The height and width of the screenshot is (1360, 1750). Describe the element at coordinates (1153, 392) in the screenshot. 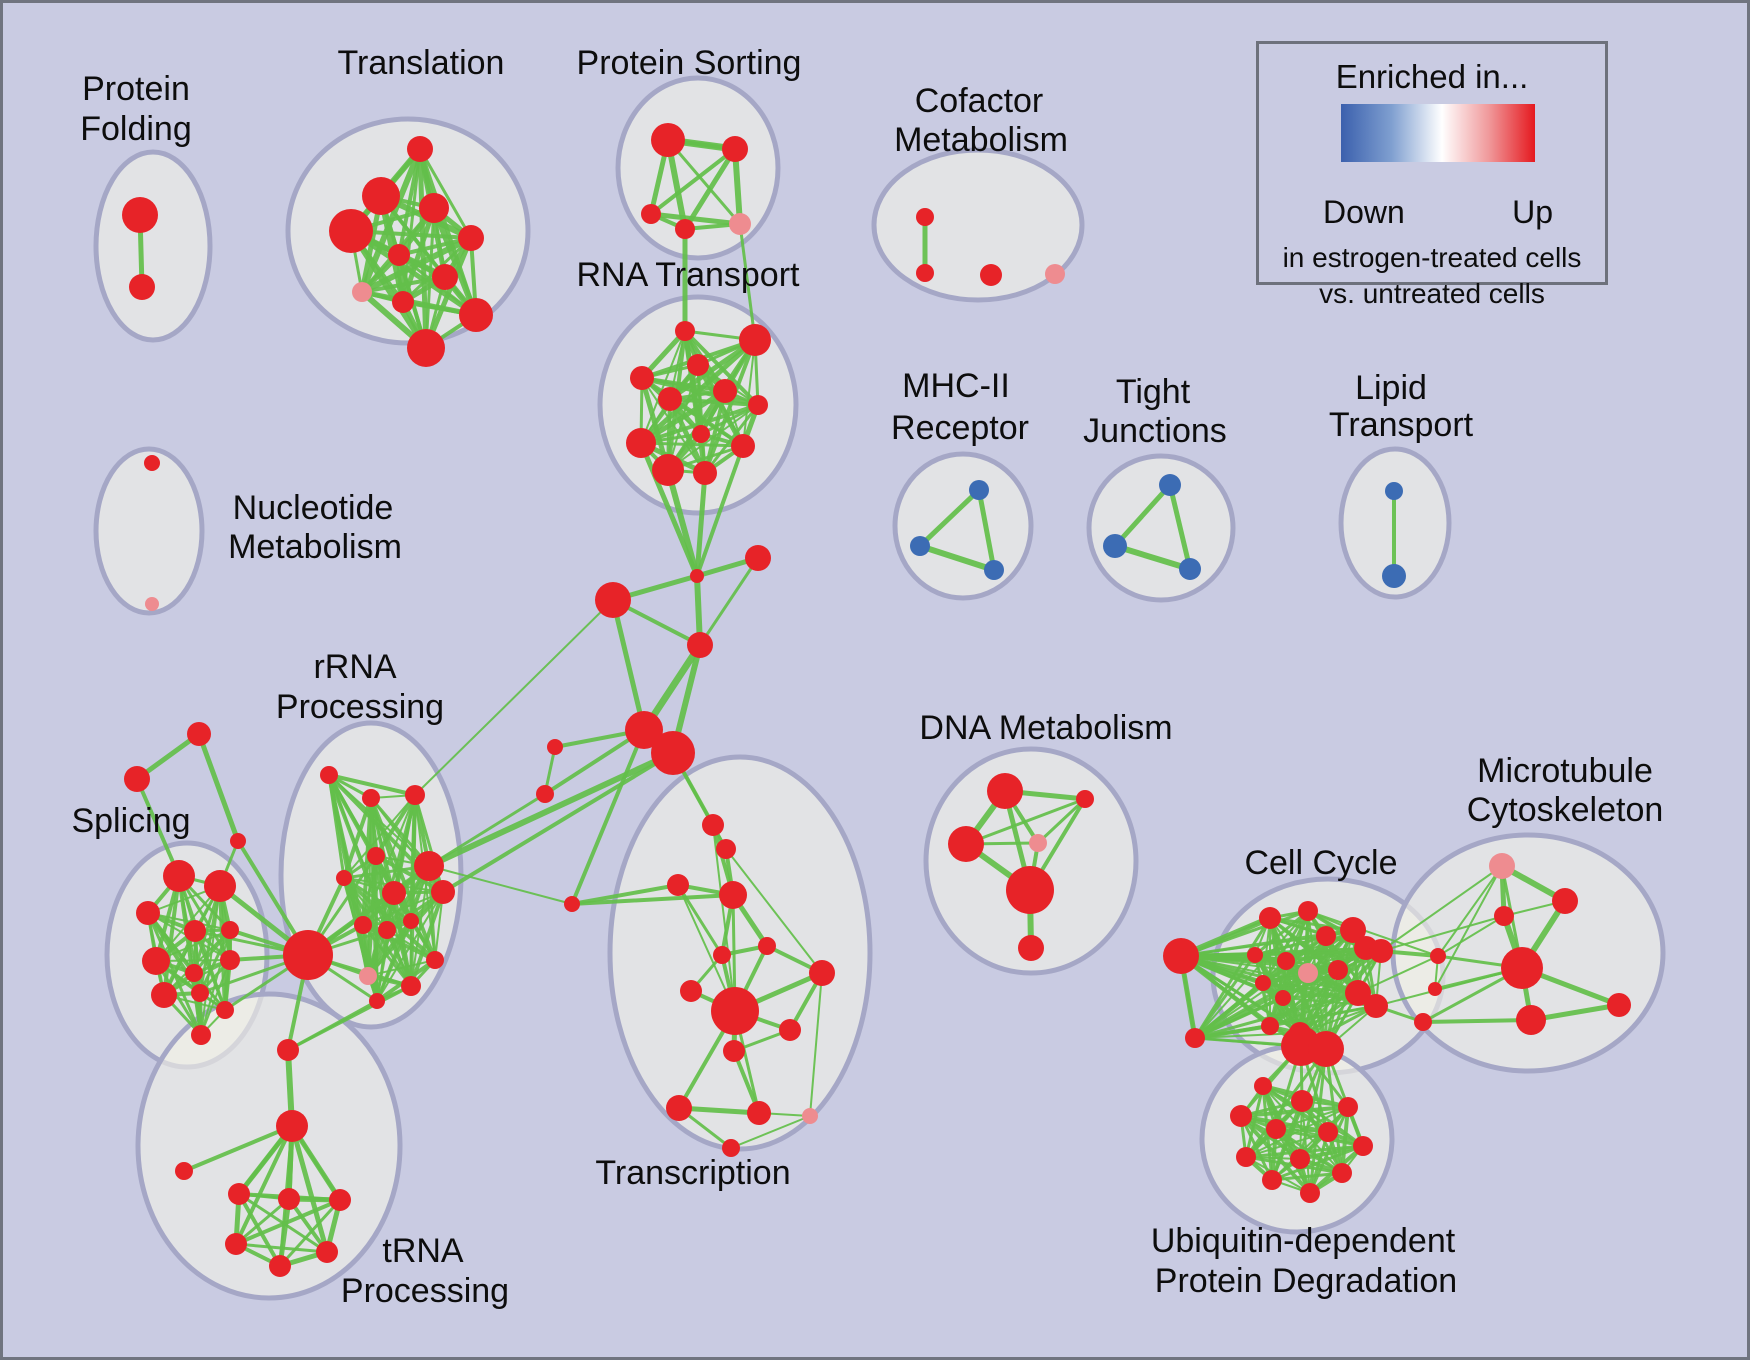

I see `tight-label-line-0: Tight` at that location.